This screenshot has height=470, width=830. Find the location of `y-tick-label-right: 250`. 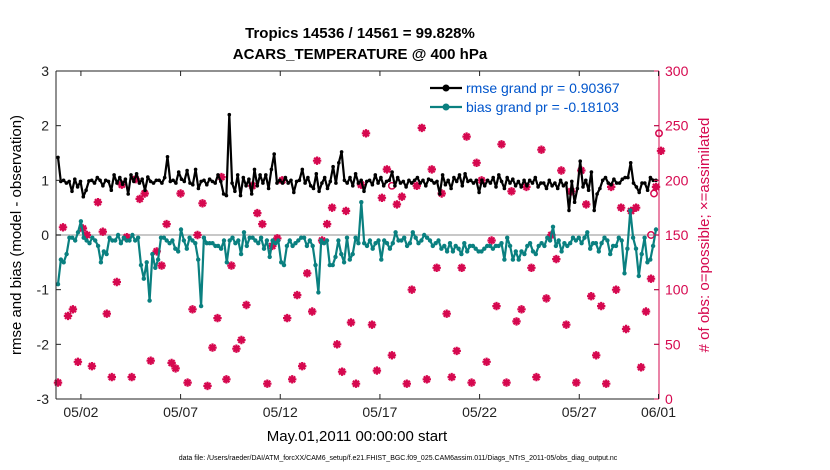

y-tick-label-right: 250 is located at coordinates (677, 126).